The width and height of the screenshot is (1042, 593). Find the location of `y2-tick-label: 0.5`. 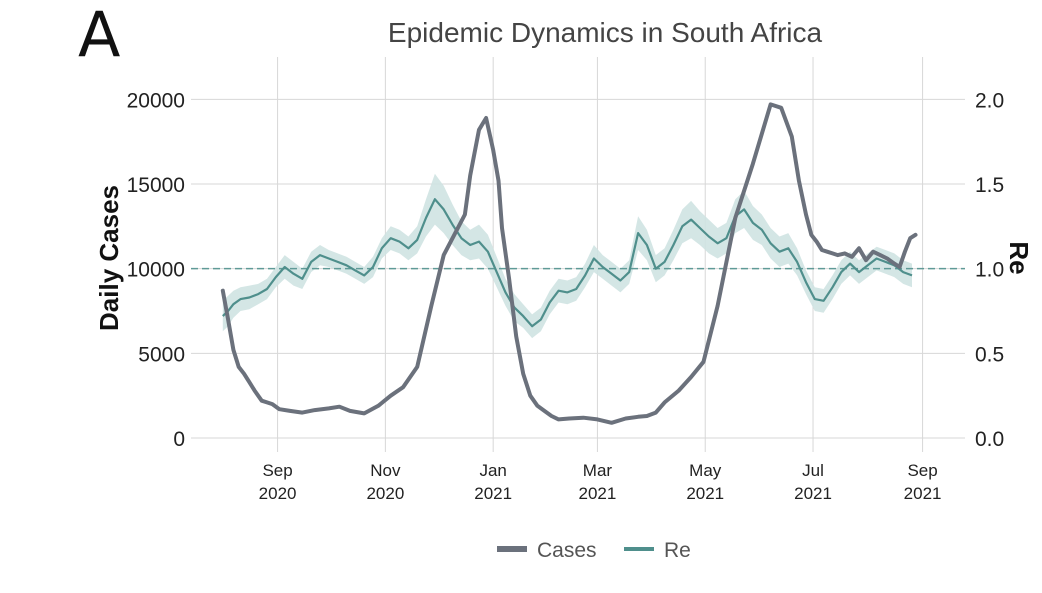

y2-tick-label: 0.5 is located at coordinates (989, 354).